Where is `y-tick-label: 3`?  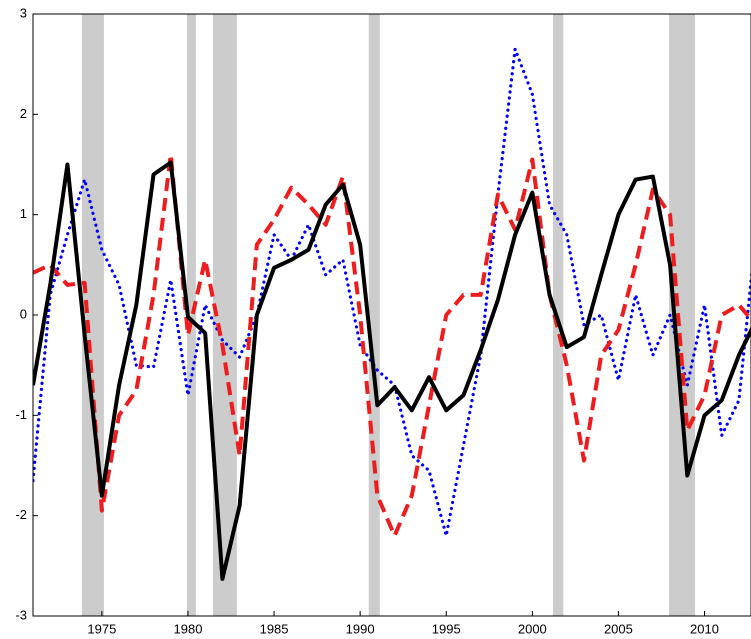 y-tick-label: 3 is located at coordinates (23, 12).